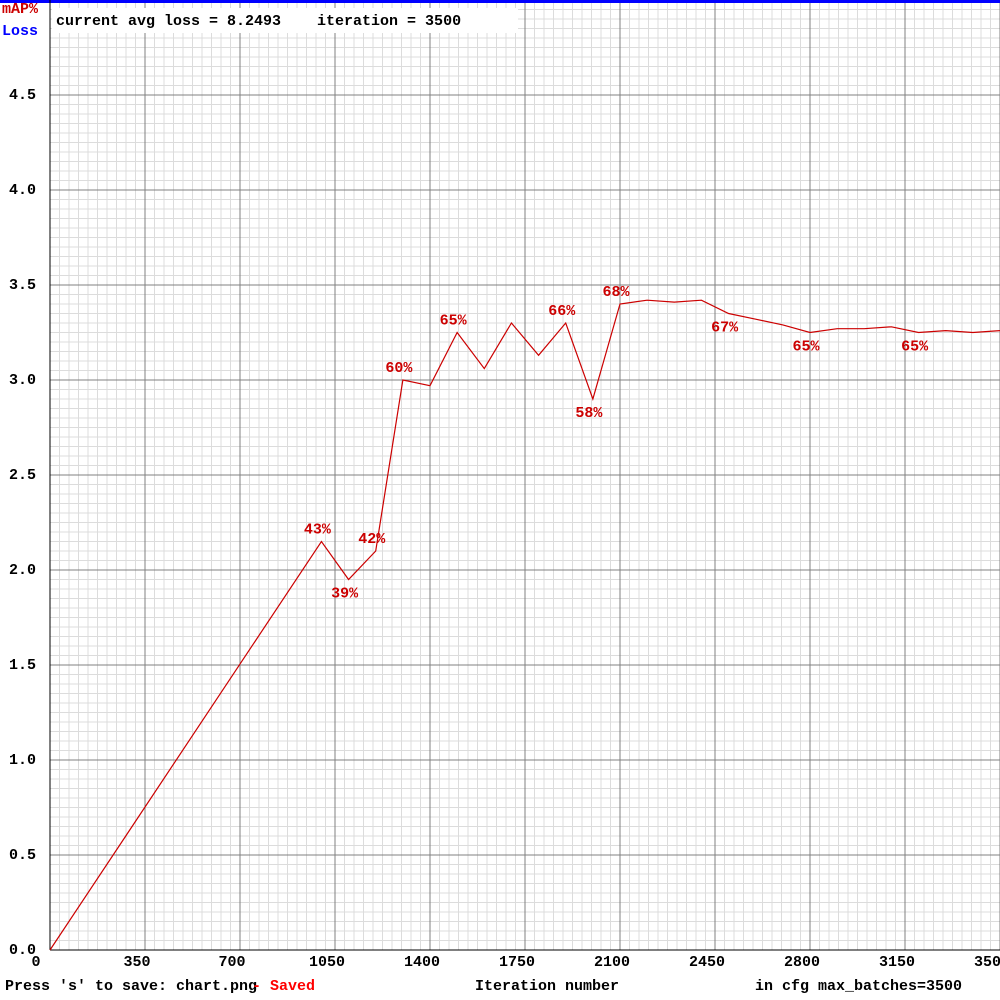  Describe the element at coordinates (136, 962) in the screenshot. I see `x-tick-label: 350` at that location.